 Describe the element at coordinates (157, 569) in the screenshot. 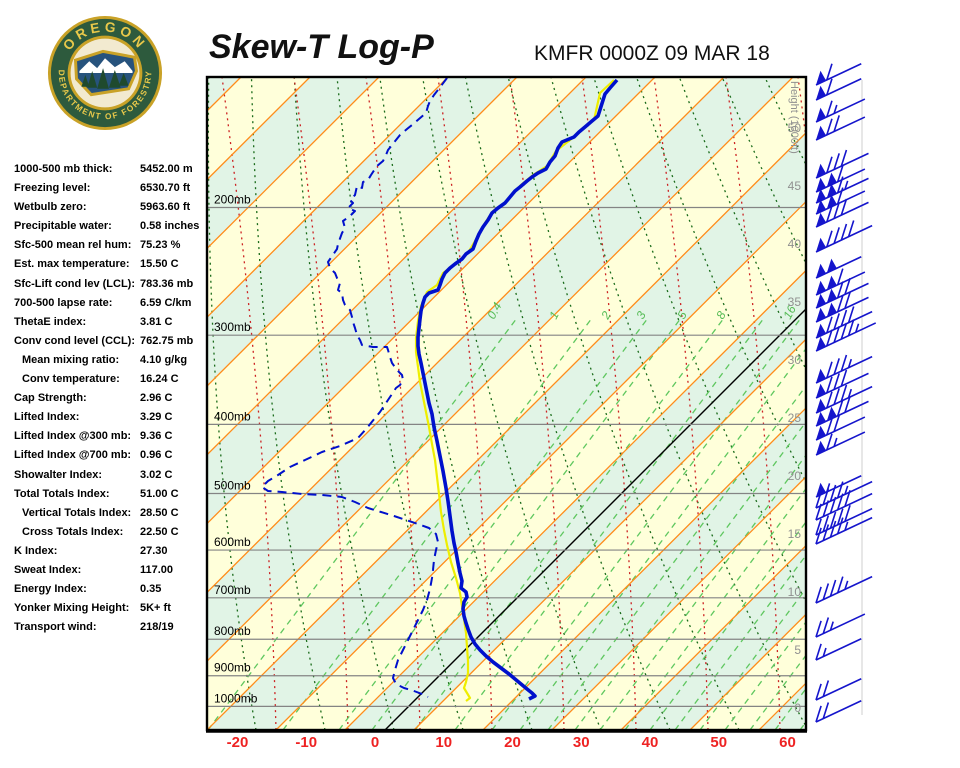

I see `index-value: 117.00` at that location.